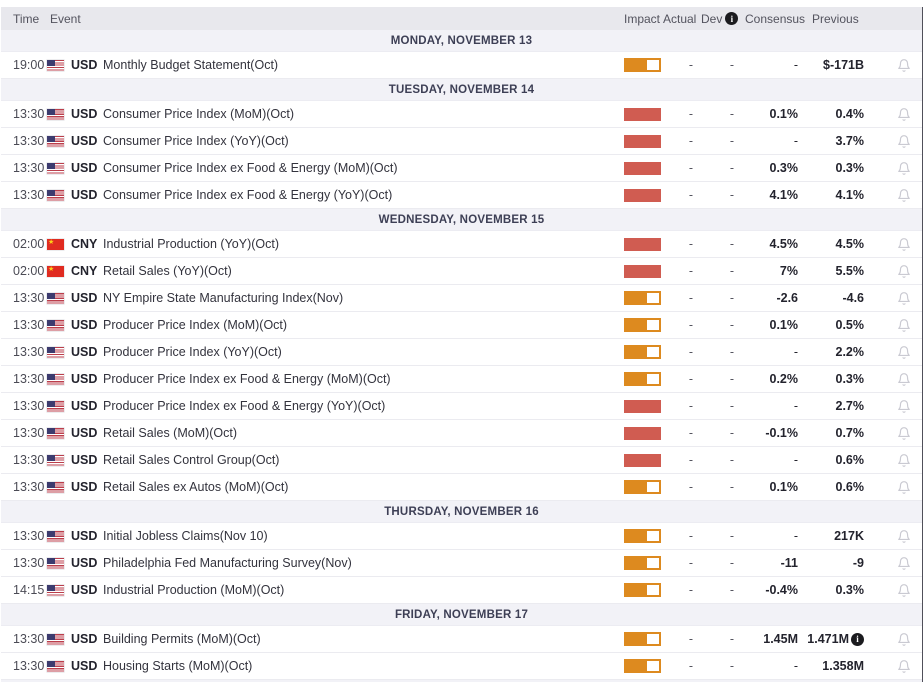  What do you see at coordinates (196, 487) in the screenshot?
I see `event-name: Retail Sales ex Autos (MoM)(Oct)` at bounding box center [196, 487].